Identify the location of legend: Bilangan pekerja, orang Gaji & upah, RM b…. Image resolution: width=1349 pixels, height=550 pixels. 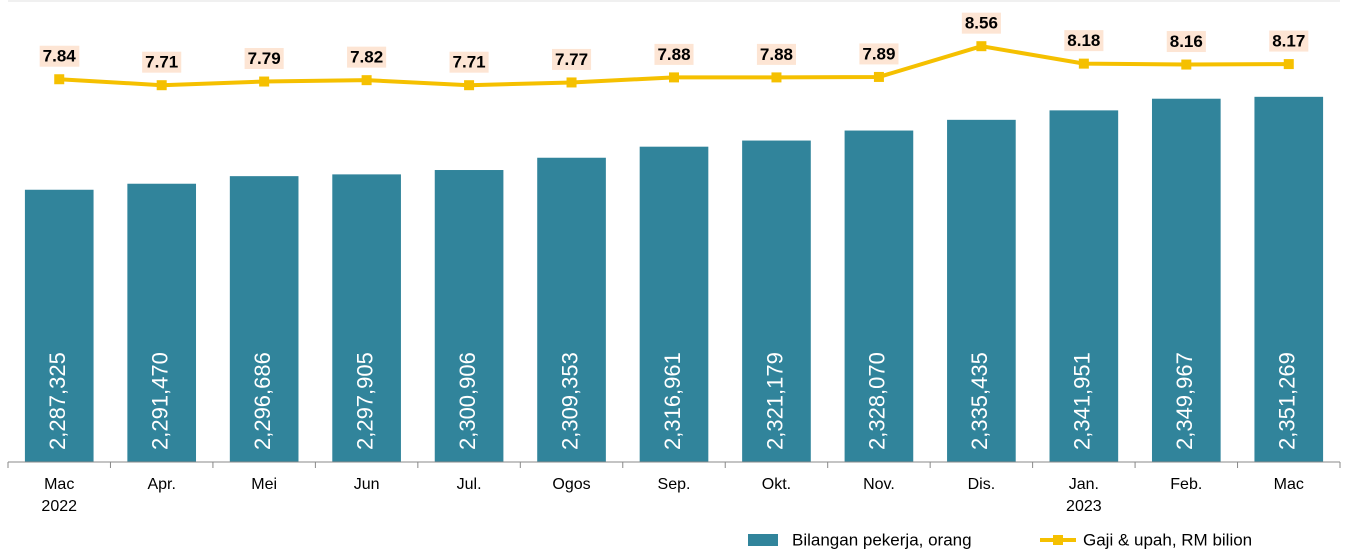
(1000, 539).